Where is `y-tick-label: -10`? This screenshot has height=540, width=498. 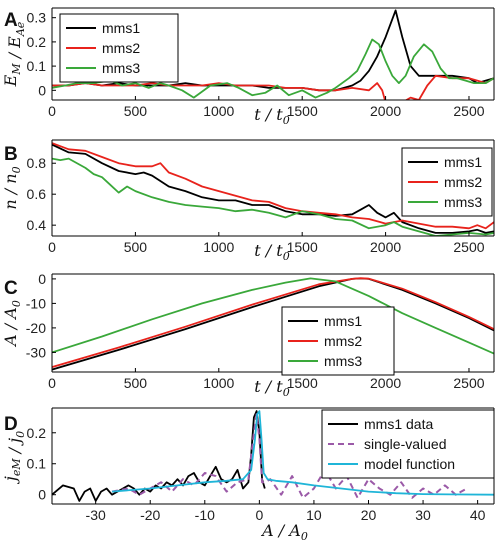 y-tick-label: -10 is located at coordinates (36, 303).